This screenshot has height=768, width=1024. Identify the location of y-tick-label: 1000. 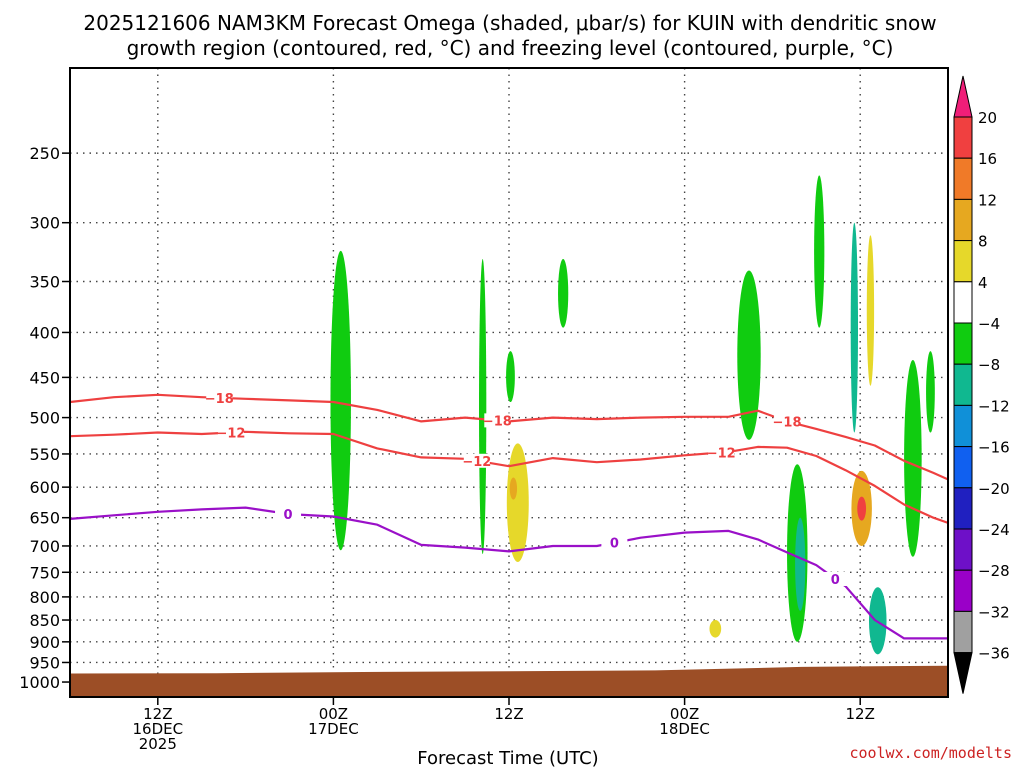
(39, 682).